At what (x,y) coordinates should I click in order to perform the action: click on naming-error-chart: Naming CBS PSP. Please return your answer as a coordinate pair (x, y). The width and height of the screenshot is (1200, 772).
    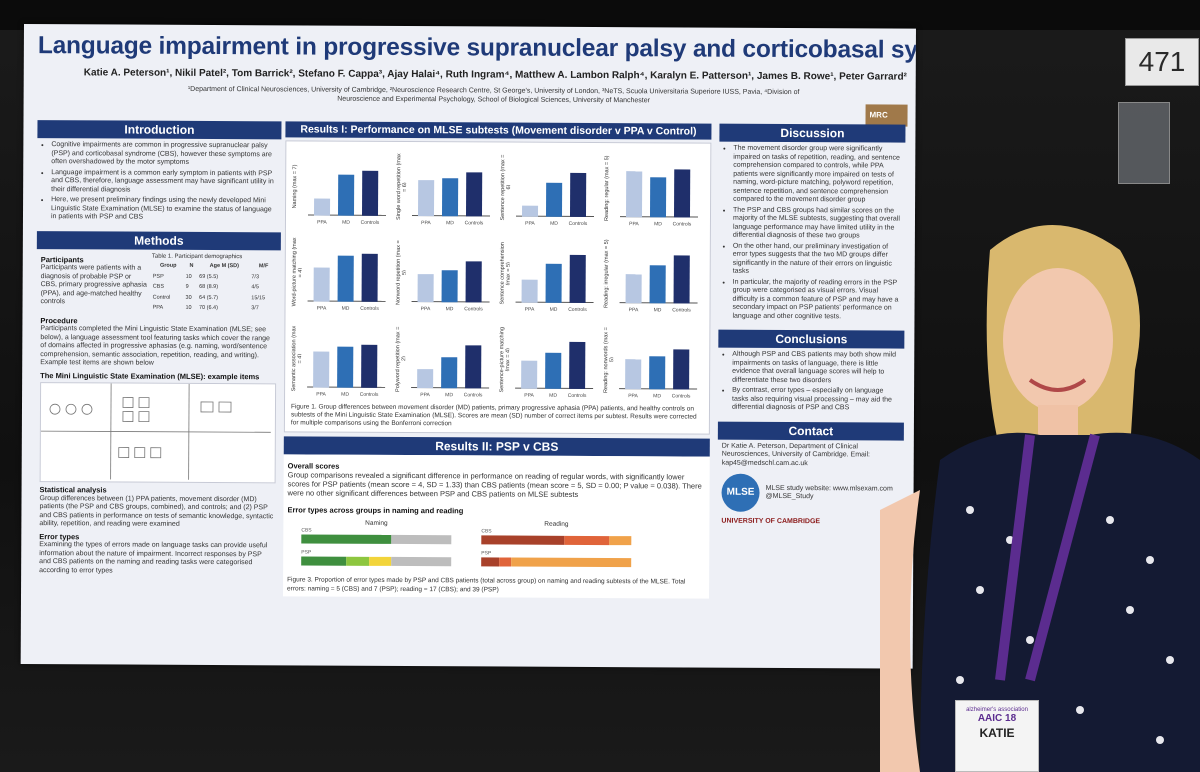
    Looking at the image, I should click on (376, 542).